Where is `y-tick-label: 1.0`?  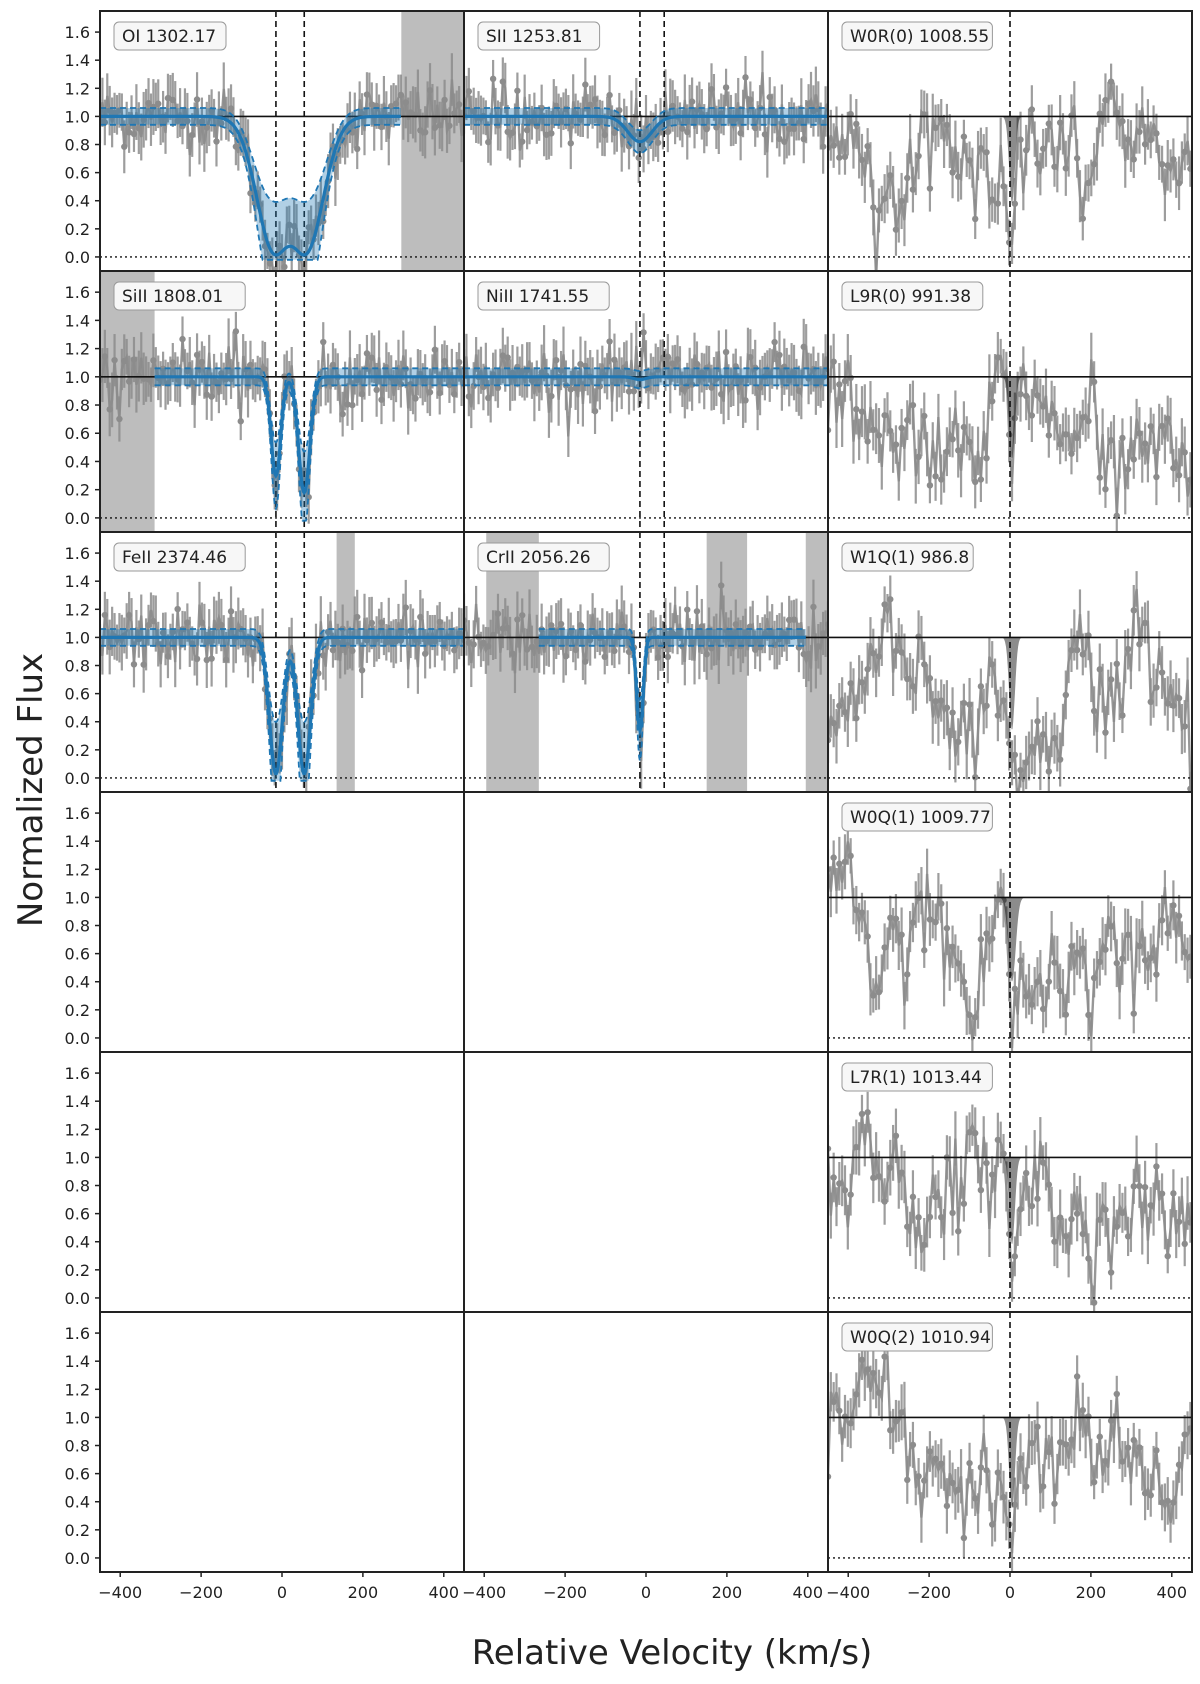 y-tick-label: 1.0 is located at coordinates (77, 1417).